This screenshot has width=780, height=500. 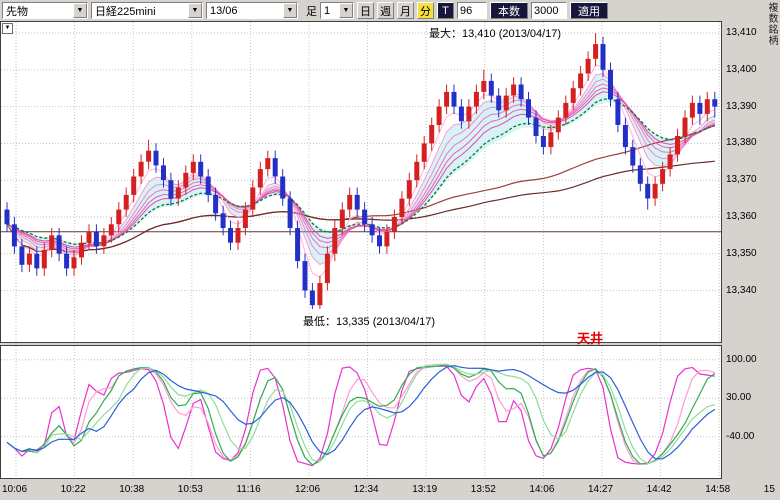 I want to click on time-axis-label: 14:42, so click(x=659, y=489).